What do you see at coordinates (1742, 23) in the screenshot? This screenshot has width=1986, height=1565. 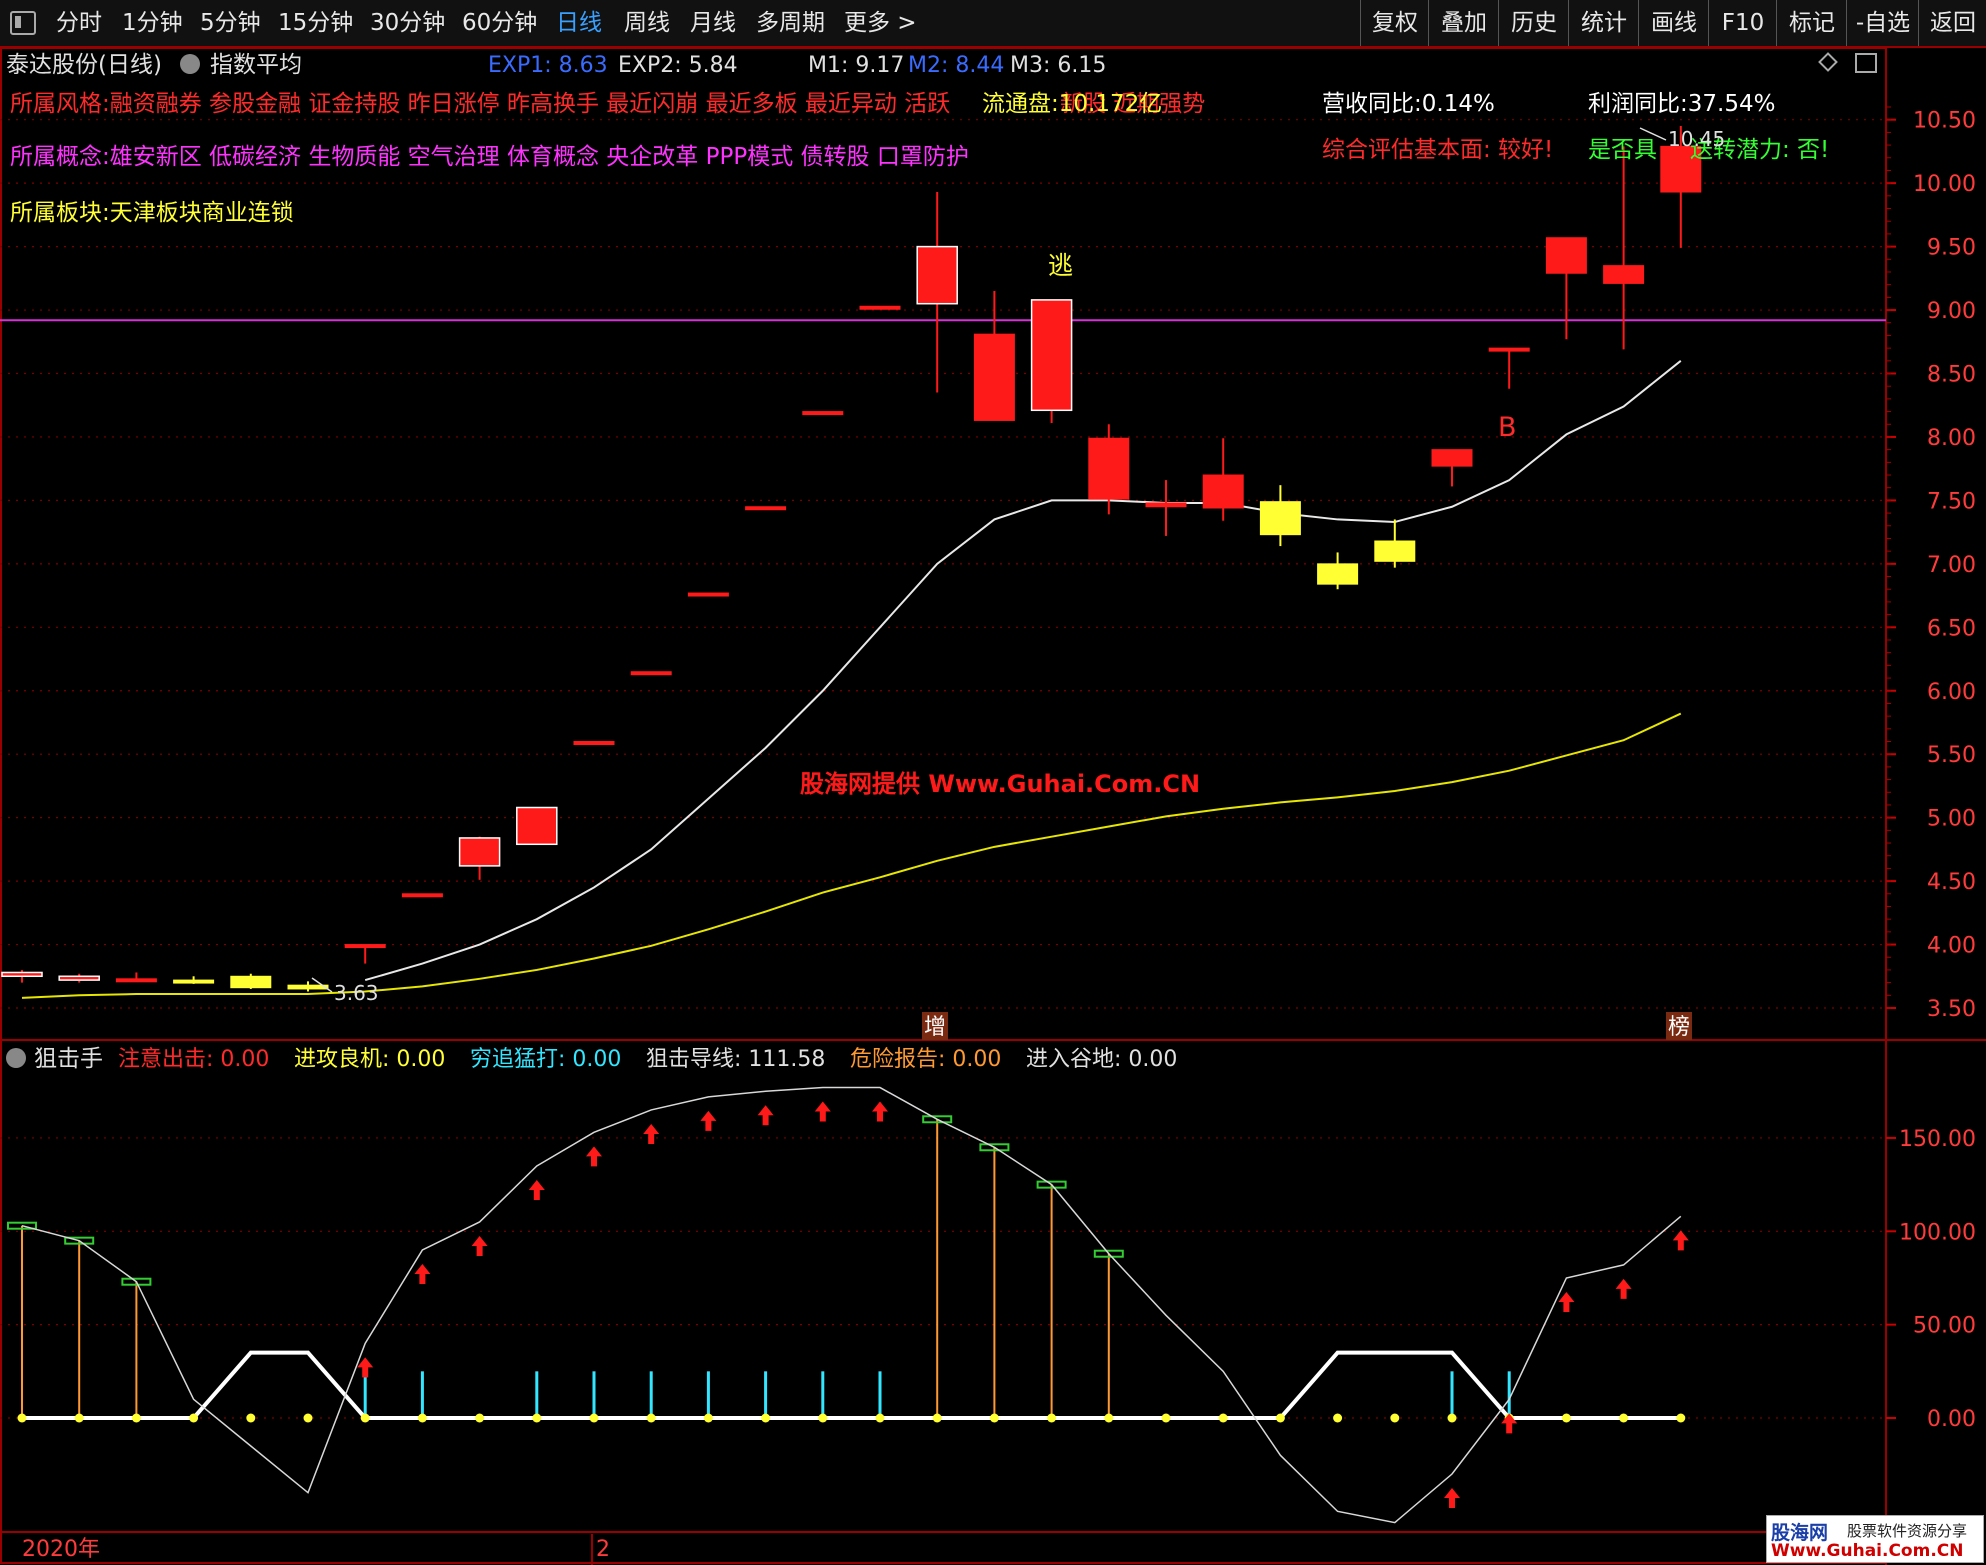 I see `toolbar-button-5: F10` at bounding box center [1742, 23].